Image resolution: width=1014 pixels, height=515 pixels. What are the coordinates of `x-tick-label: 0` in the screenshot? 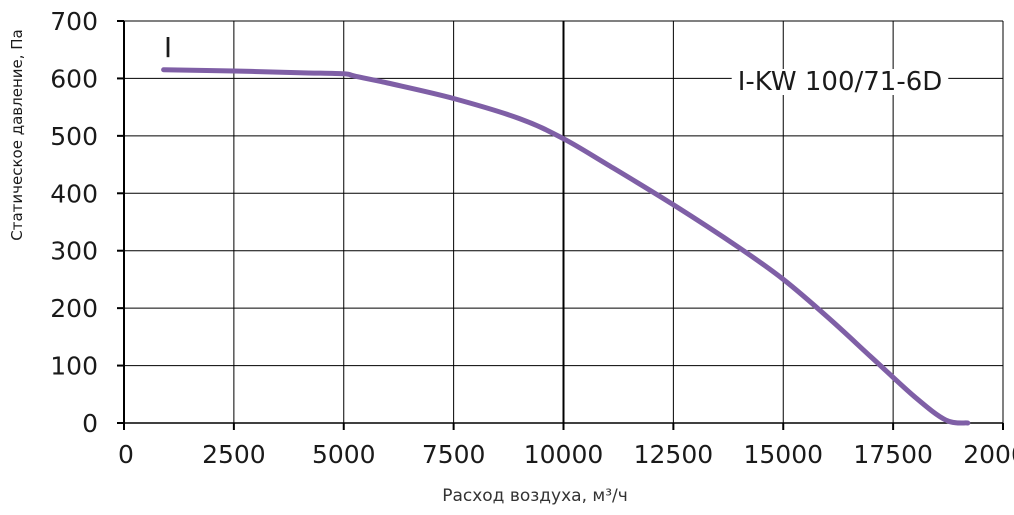 It's located at (126, 454).